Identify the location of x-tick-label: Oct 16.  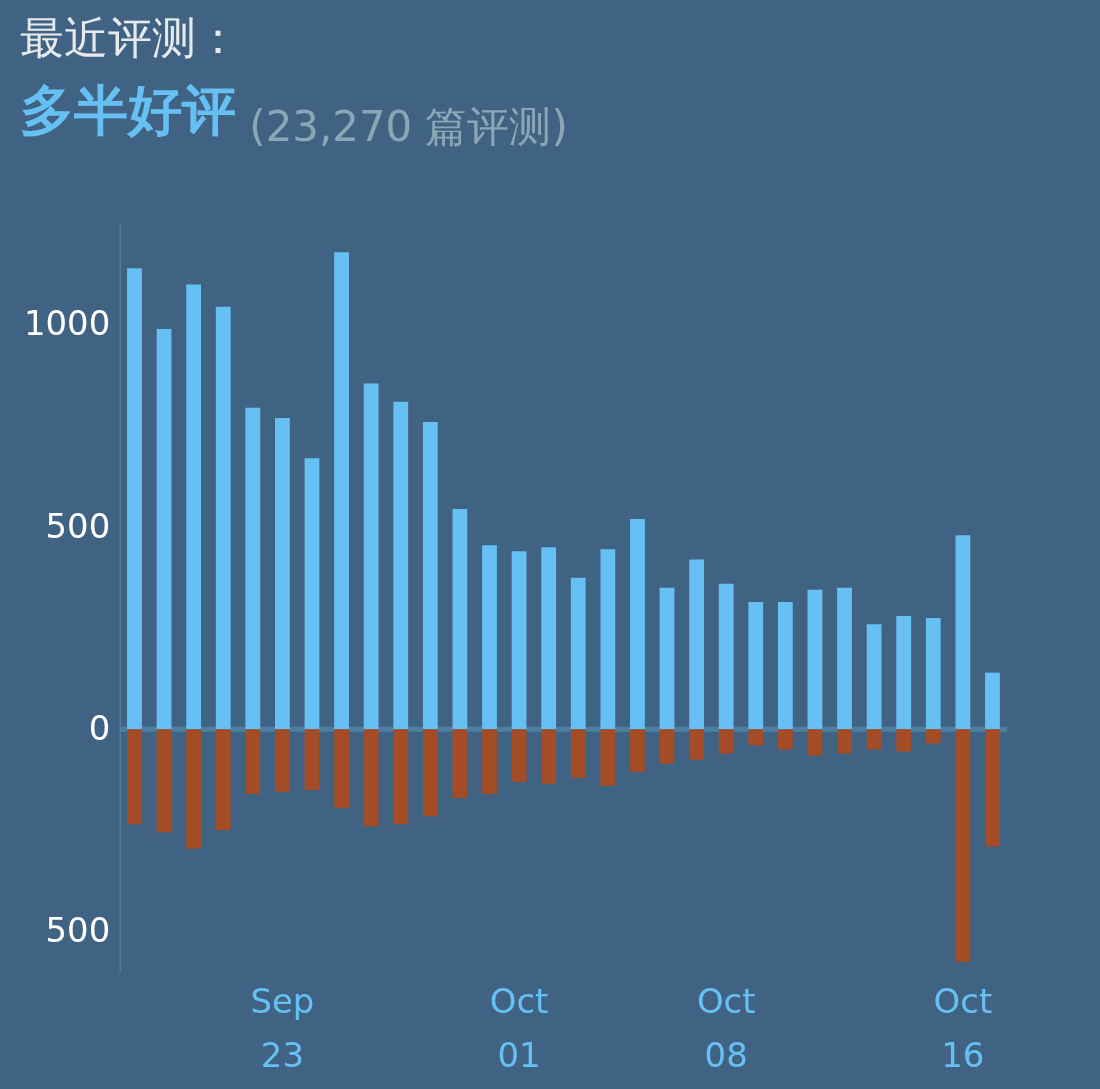
(963, 1029).